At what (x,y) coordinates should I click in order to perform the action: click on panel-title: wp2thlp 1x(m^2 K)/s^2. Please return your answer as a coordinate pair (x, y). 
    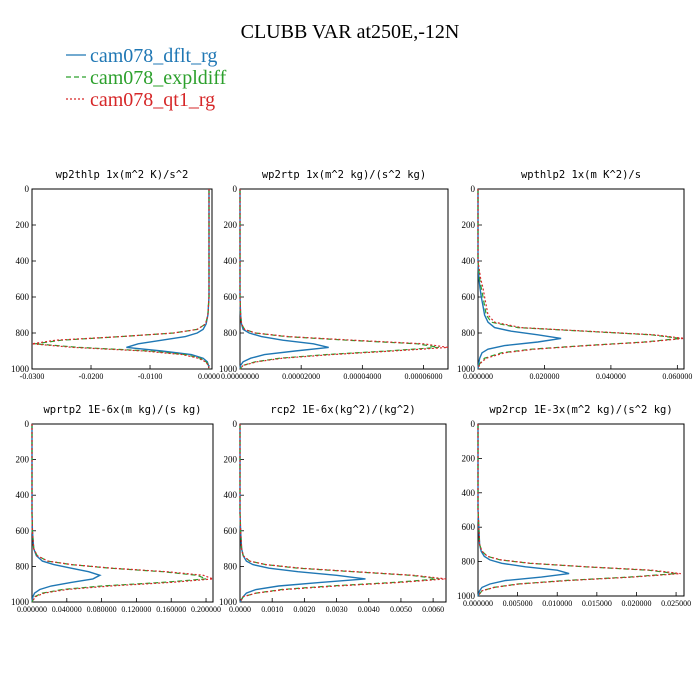
    Looking at the image, I should click on (122, 175).